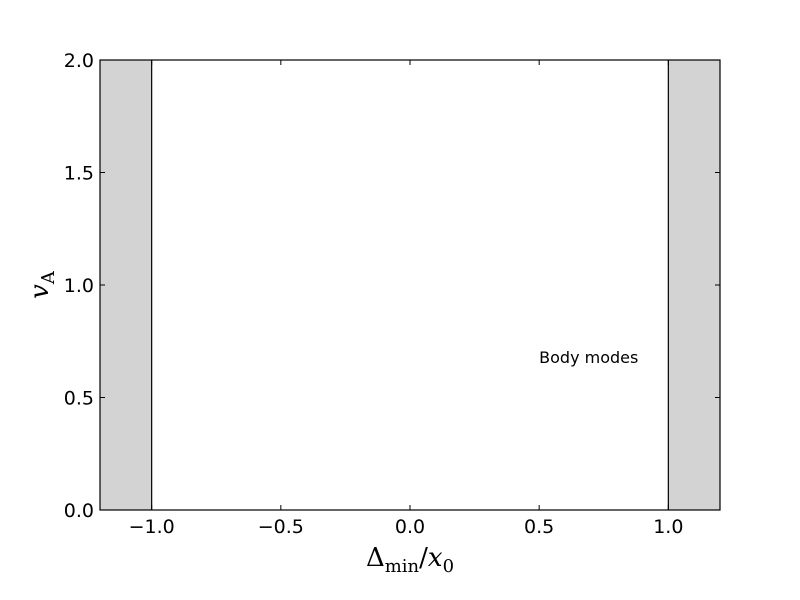 The height and width of the screenshot is (600, 800). I want to click on annotations: Body modes, so click(588, 357).